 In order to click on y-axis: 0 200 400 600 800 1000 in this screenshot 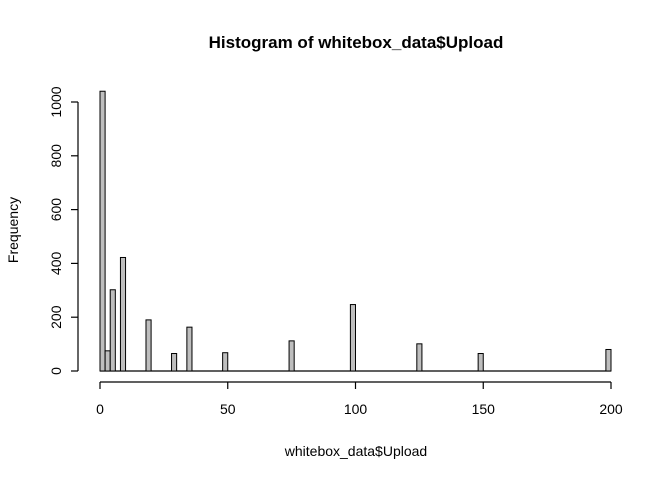, I will do `click(63, 230)`.